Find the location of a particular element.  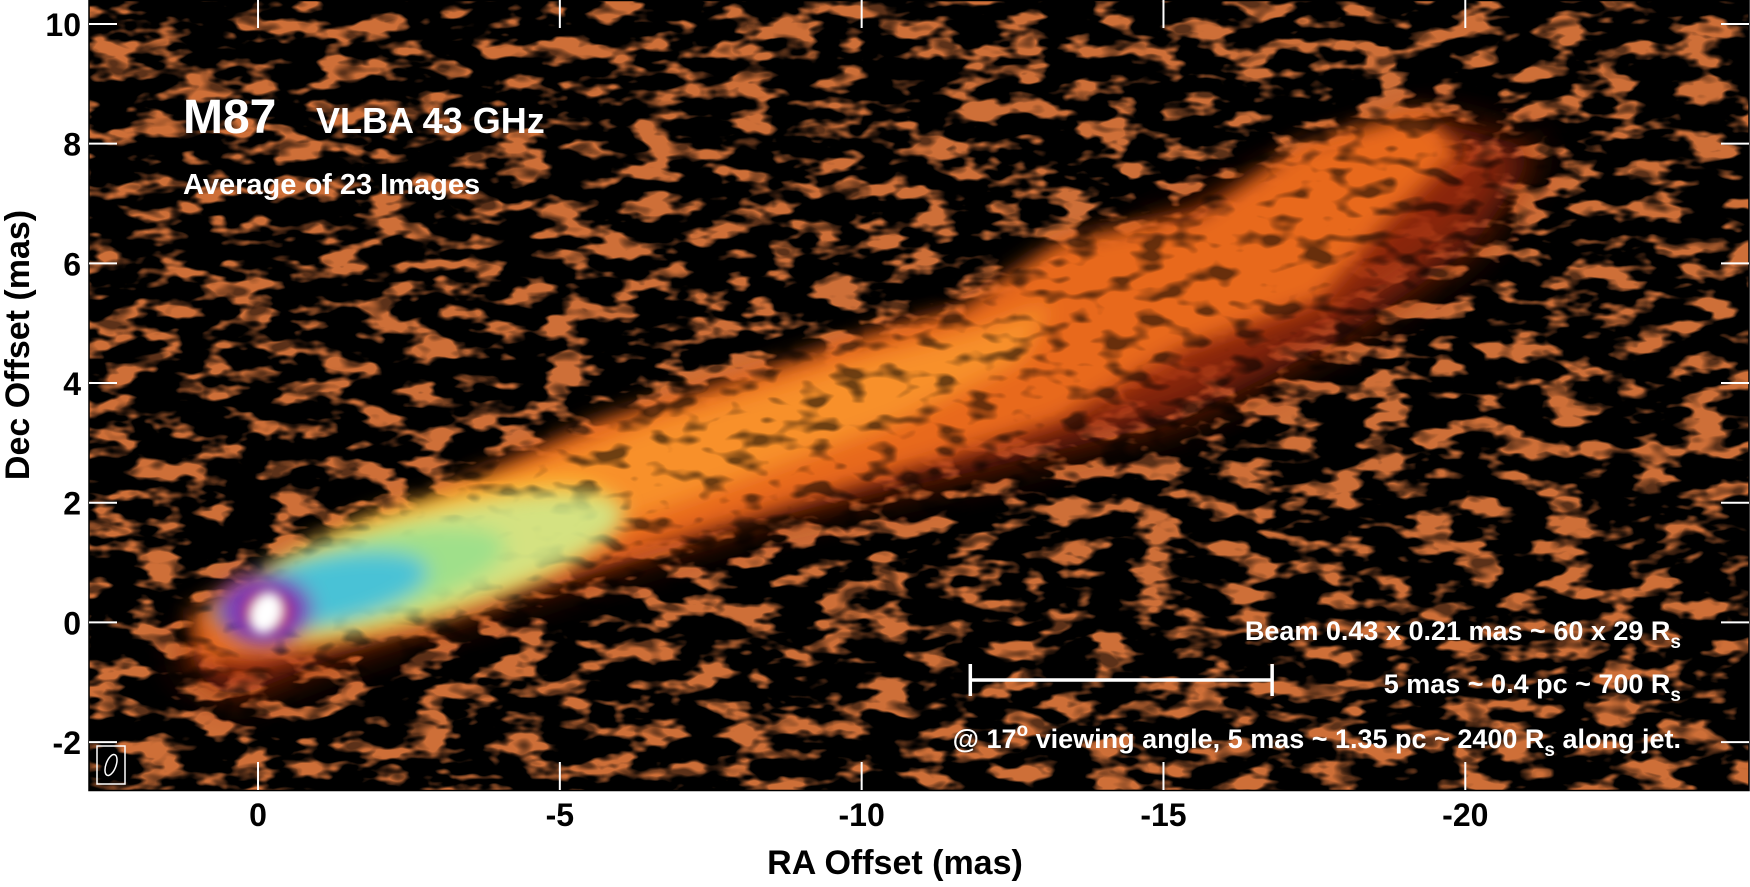

y-axis-label: Dec Offset (mas) is located at coordinates (18, 345).